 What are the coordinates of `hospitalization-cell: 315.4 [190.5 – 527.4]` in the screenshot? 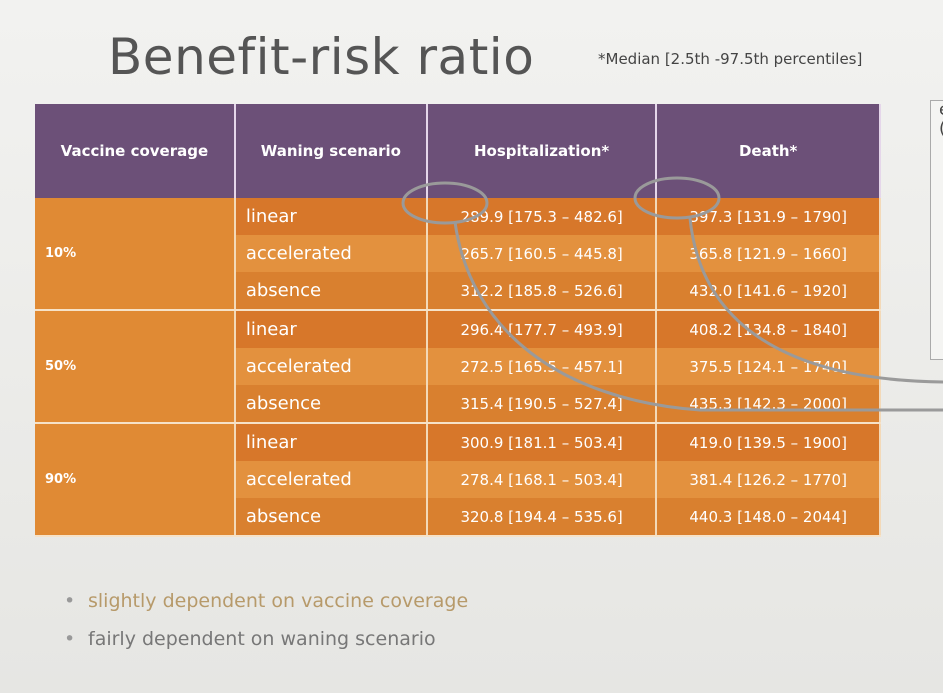 It's located at (542, 404).